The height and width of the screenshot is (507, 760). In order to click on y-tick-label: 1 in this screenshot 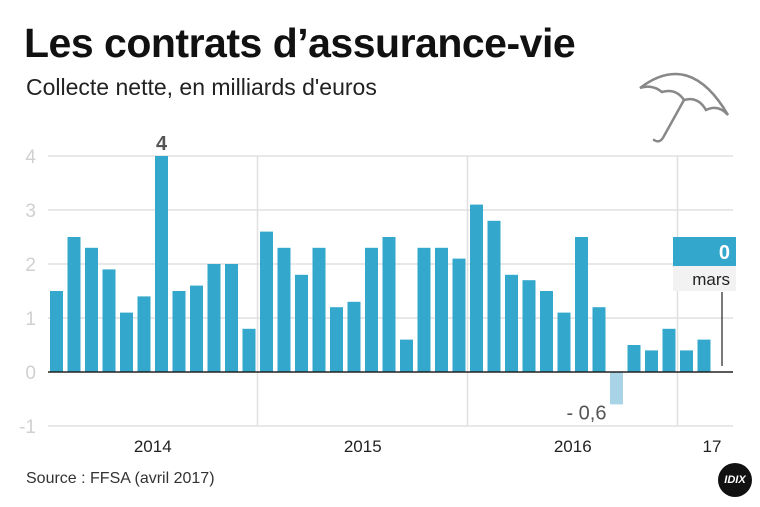, I will do `click(30, 319)`.